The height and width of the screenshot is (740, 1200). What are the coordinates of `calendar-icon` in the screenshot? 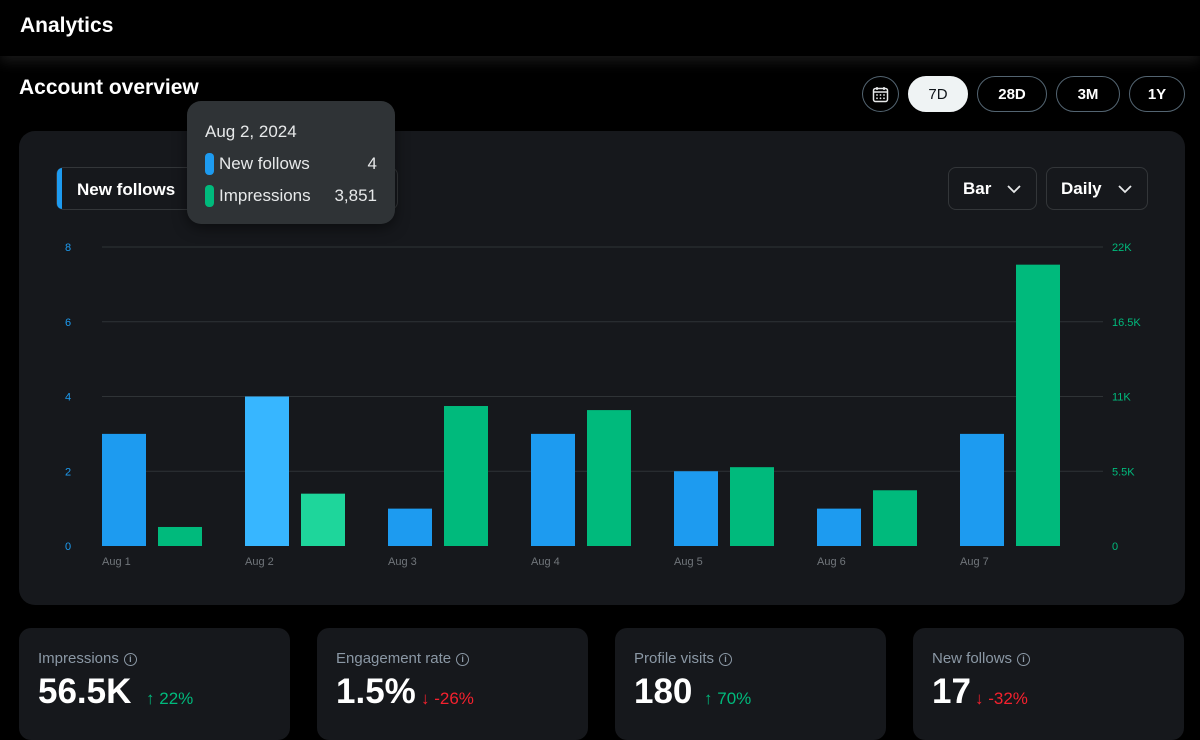 It's located at (880, 94).